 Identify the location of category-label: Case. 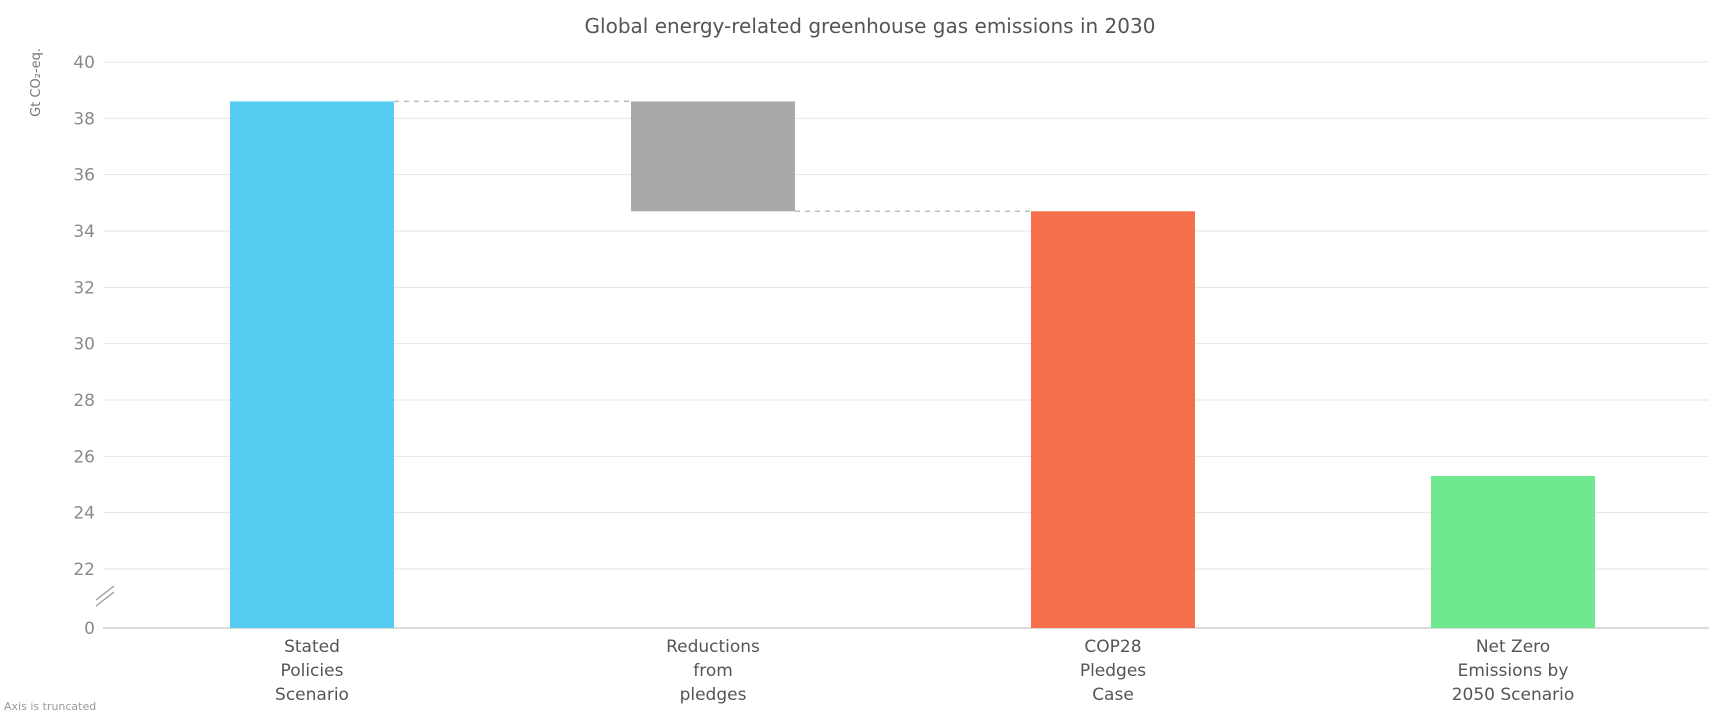
(1113, 695).